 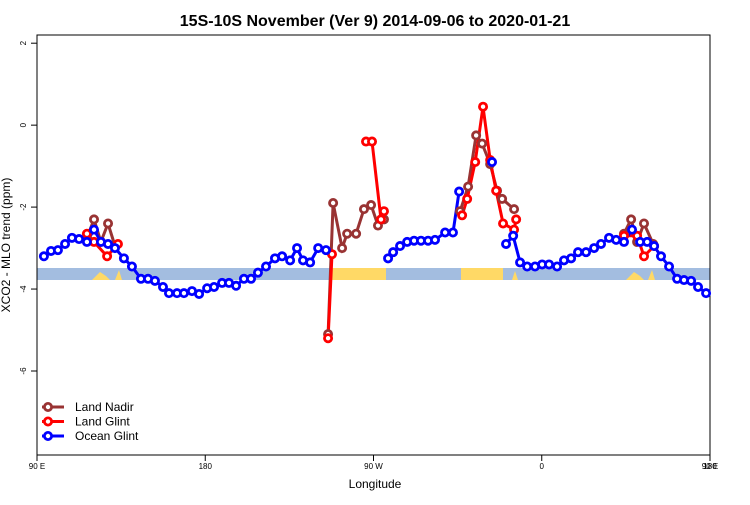 What do you see at coordinates (23, 42) in the screenshot?
I see `y-tick-label: 2` at bounding box center [23, 42].